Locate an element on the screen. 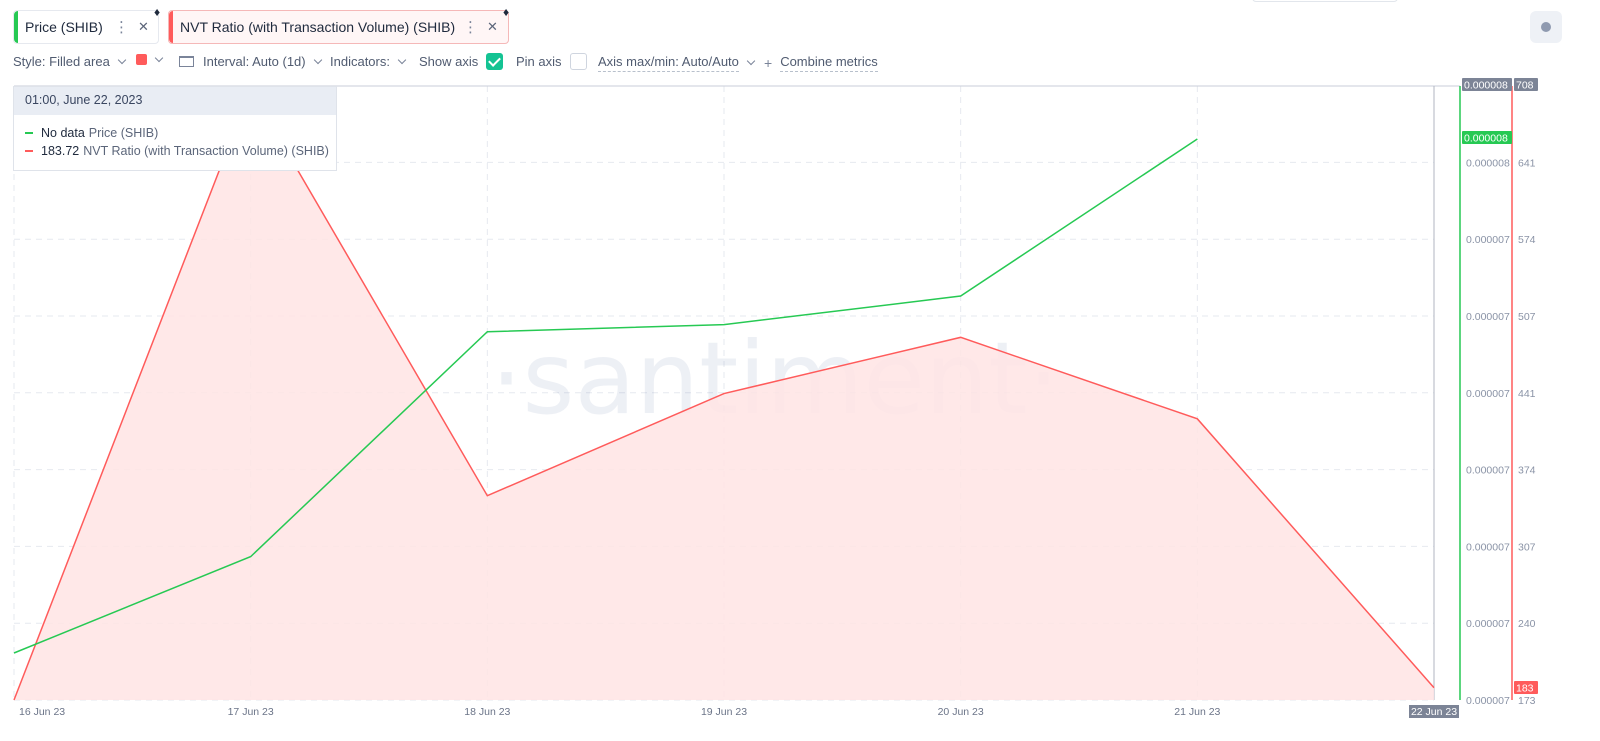 The image size is (1600, 741). tooltip-row-price: No data Price (SHIB) is located at coordinates (91, 133).